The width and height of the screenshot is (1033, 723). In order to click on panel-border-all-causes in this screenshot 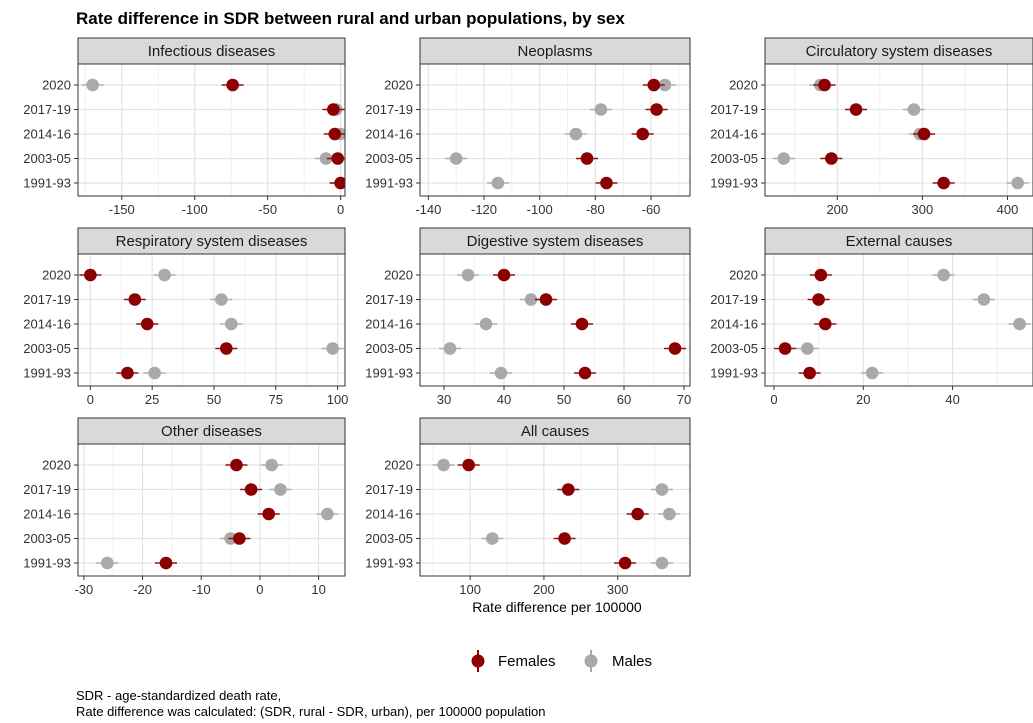, I will do `click(555, 510)`.